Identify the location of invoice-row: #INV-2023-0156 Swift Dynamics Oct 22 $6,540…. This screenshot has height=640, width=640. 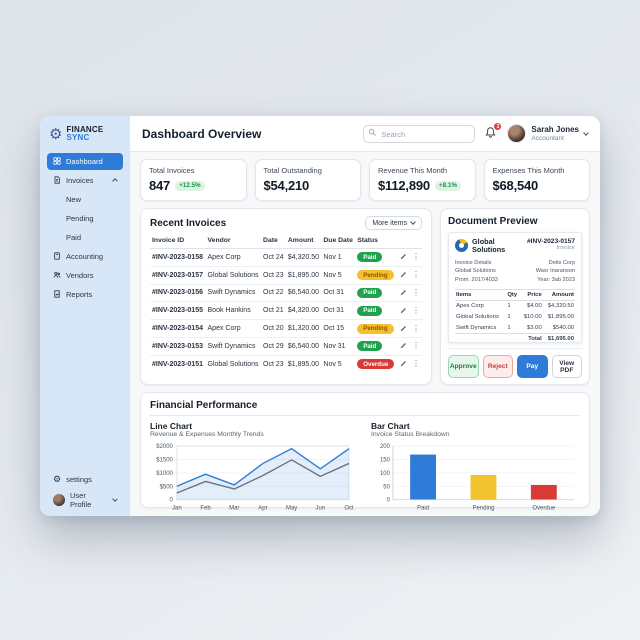
(286, 293).